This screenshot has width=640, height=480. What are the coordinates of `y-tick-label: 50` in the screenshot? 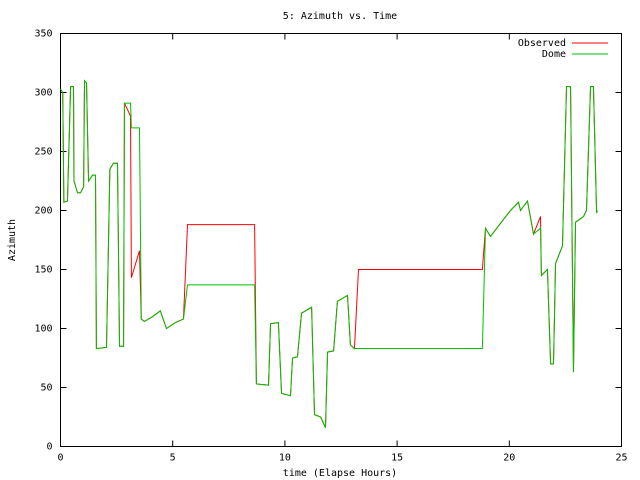 It's located at (46, 388).